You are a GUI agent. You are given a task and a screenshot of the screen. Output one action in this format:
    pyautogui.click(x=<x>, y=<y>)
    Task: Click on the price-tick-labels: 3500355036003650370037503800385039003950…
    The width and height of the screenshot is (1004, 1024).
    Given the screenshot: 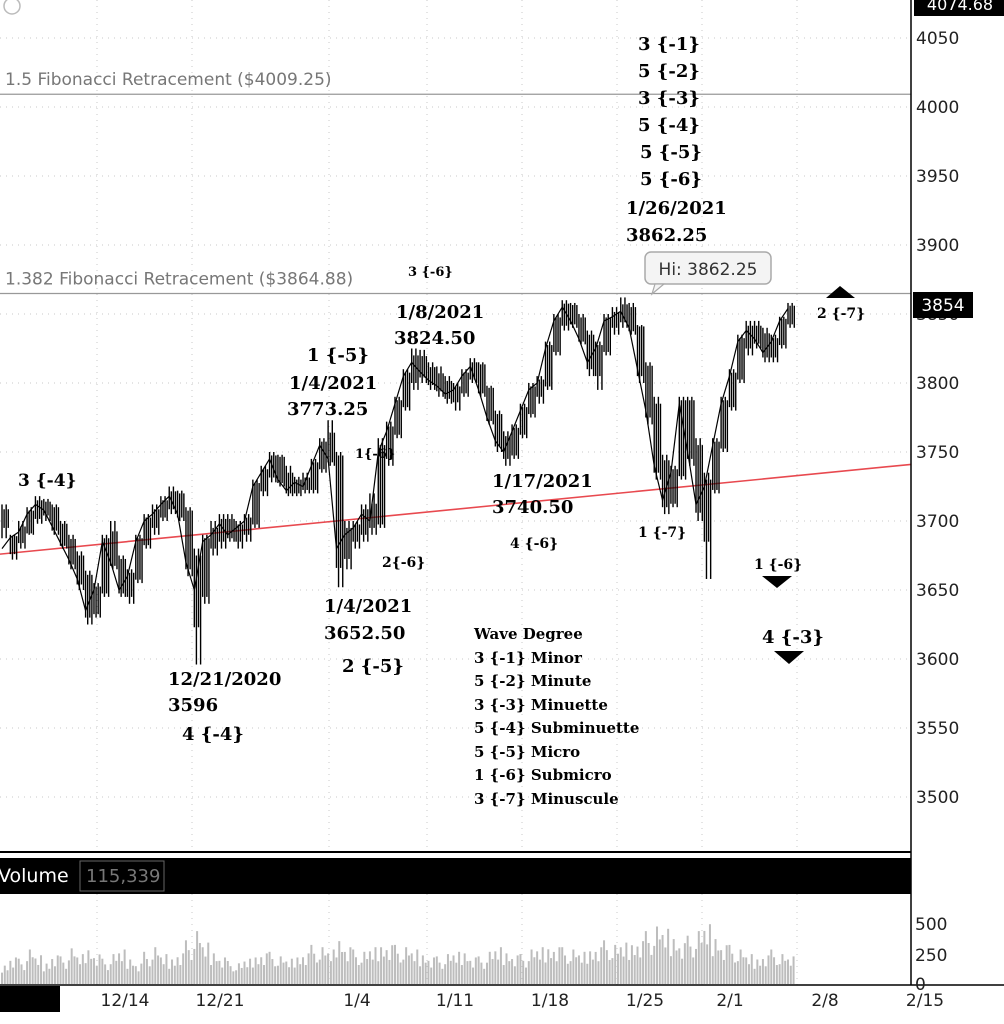 What is the action you would take?
    pyautogui.click(x=937, y=418)
    